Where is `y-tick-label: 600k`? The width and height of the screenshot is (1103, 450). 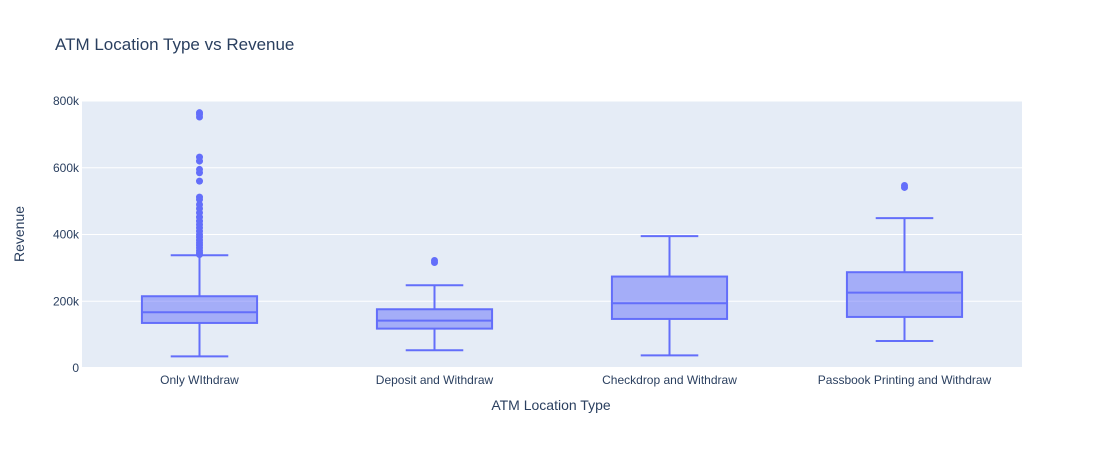 y-tick-label: 600k is located at coordinates (66, 168).